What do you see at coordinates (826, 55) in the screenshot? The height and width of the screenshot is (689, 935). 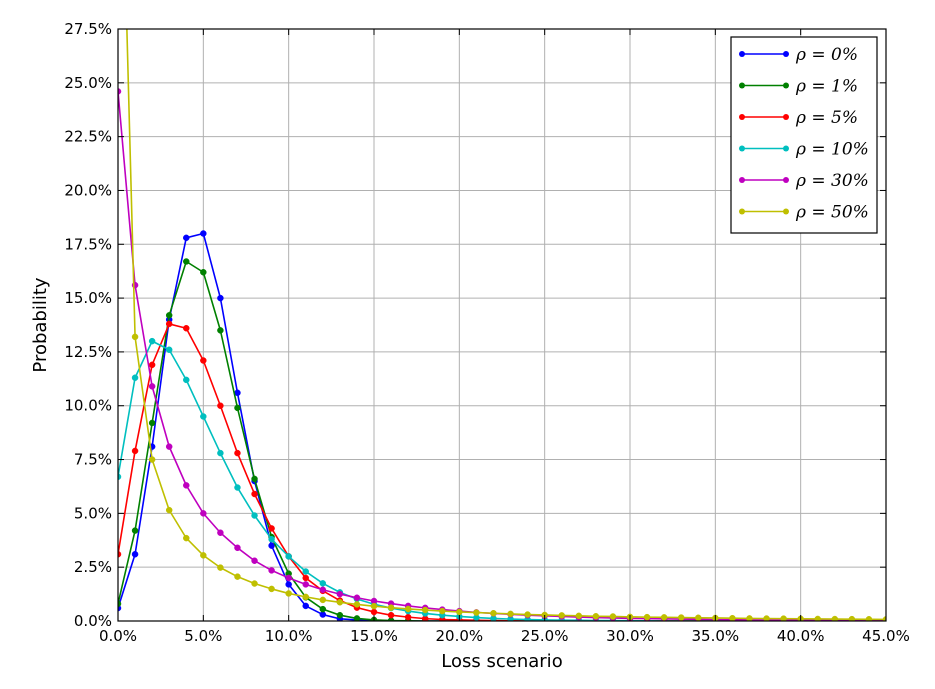 I see `legend-label: ρ = 0%` at bounding box center [826, 55].